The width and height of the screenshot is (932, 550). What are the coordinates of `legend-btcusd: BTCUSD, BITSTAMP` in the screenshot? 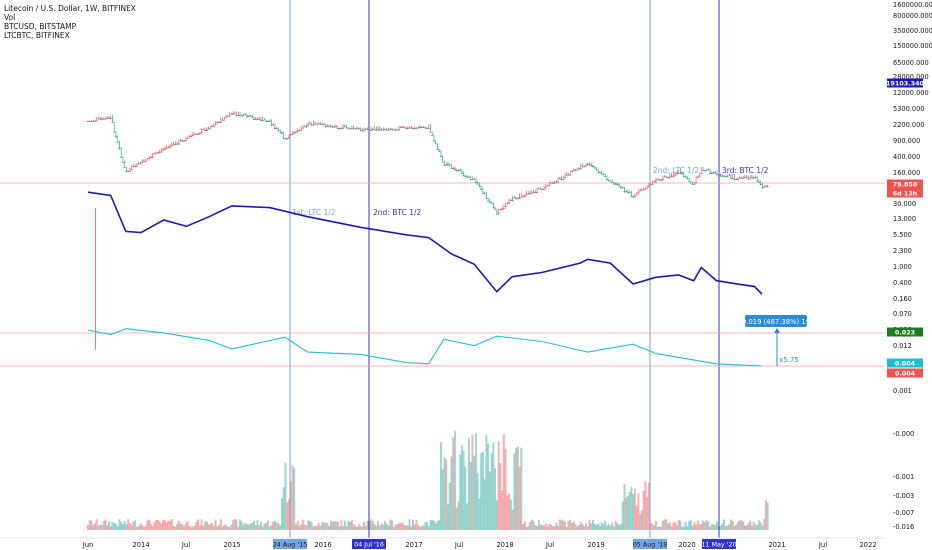 It's located at (40, 26).